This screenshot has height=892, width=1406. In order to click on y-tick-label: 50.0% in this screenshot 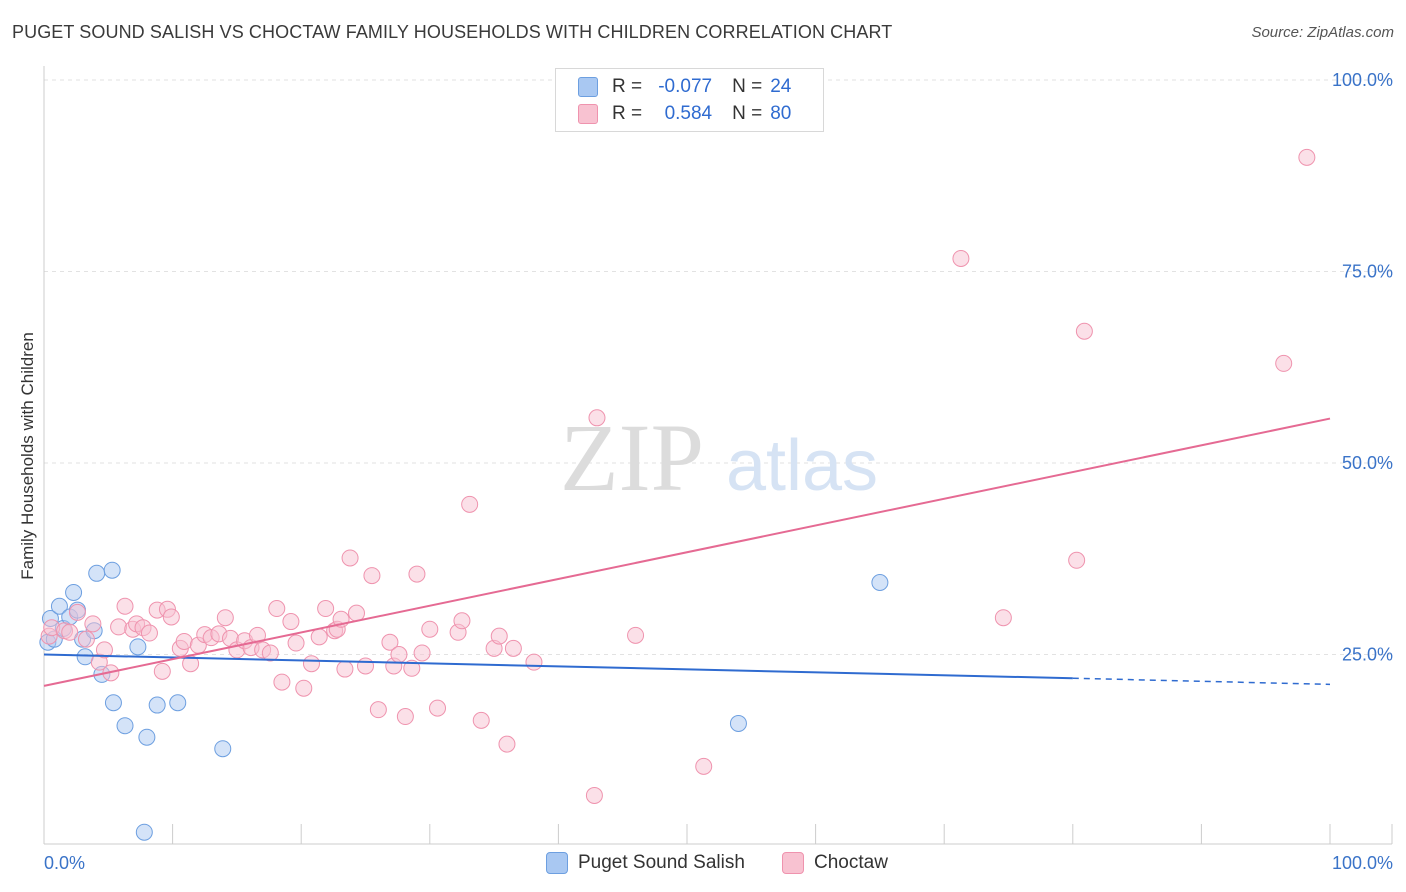, I will do `click(1367, 463)`.